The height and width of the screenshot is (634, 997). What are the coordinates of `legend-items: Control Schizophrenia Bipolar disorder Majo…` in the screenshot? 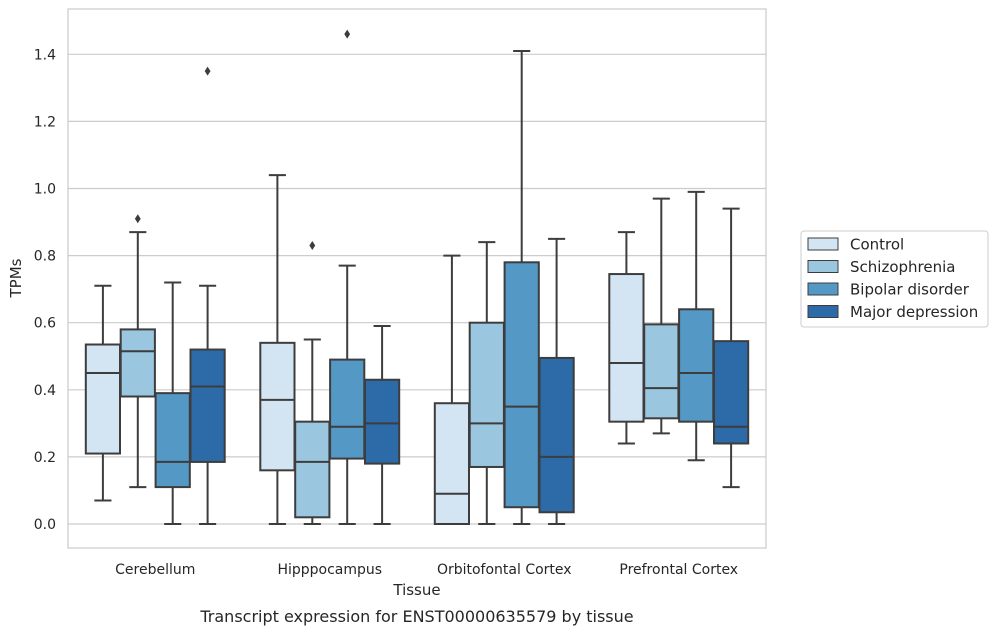 It's located at (892, 278).